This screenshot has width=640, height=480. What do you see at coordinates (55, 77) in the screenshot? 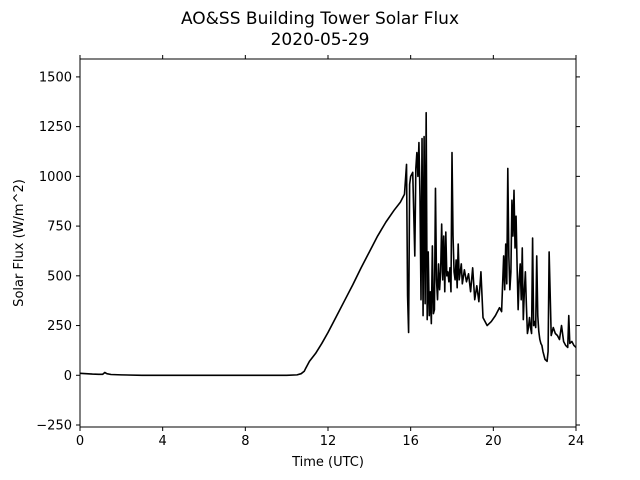
I see `y-tick-label: 1500` at bounding box center [55, 77].